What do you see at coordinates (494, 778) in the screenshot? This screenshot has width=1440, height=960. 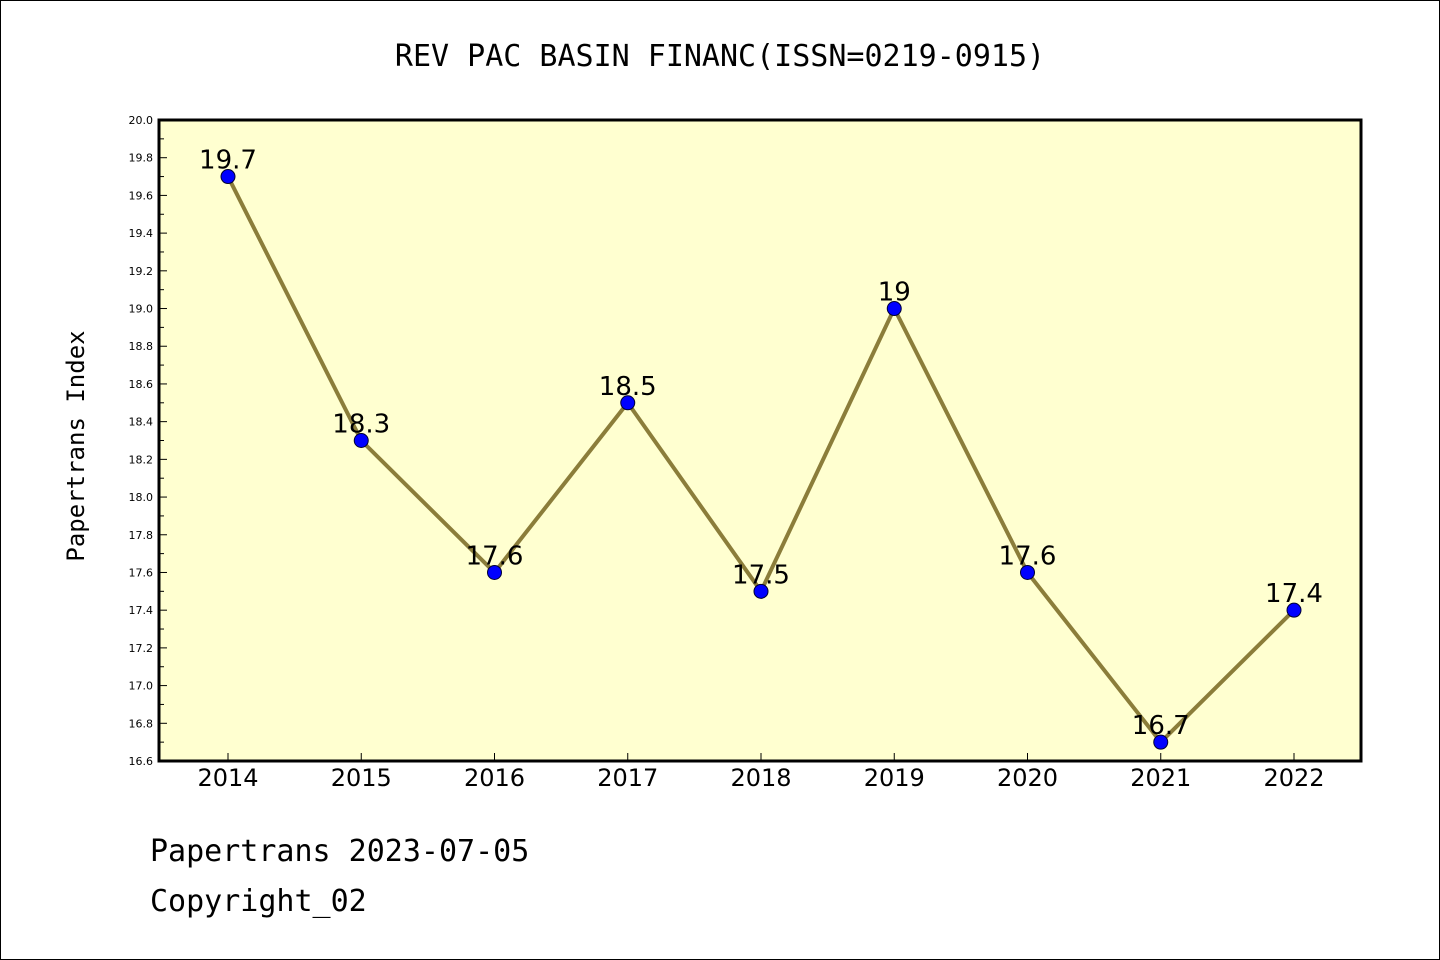 I see `x-tick-label: 2016` at bounding box center [494, 778].